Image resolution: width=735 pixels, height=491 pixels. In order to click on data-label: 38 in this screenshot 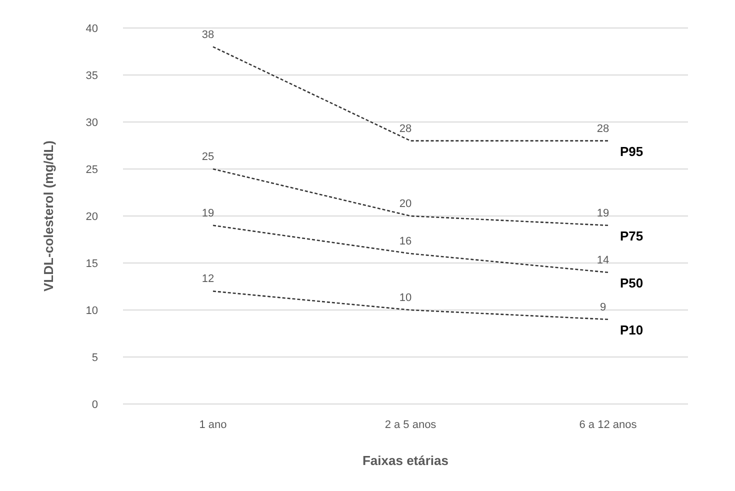, I will do `click(208, 34)`.